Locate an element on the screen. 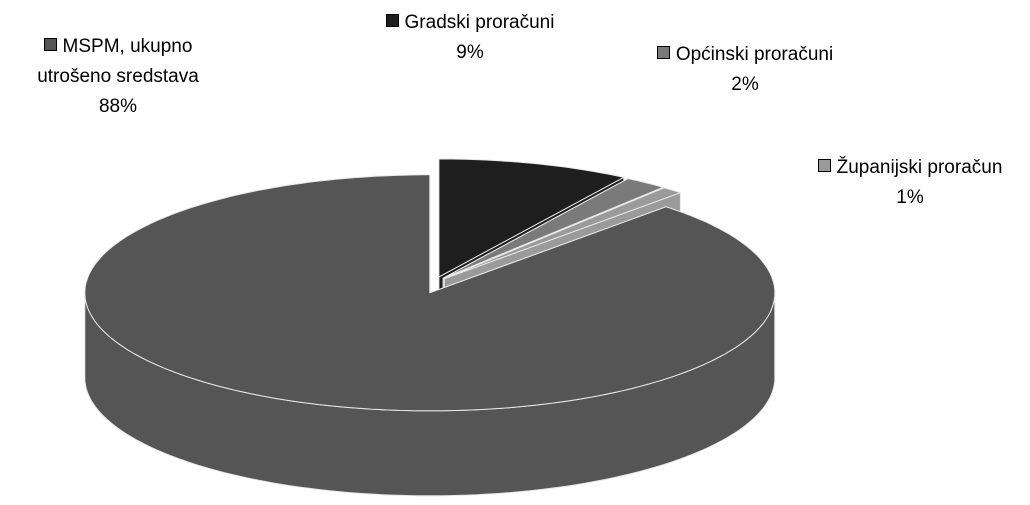  slice-label: Općinski proračuni 2% is located at coordinates (745, 70).